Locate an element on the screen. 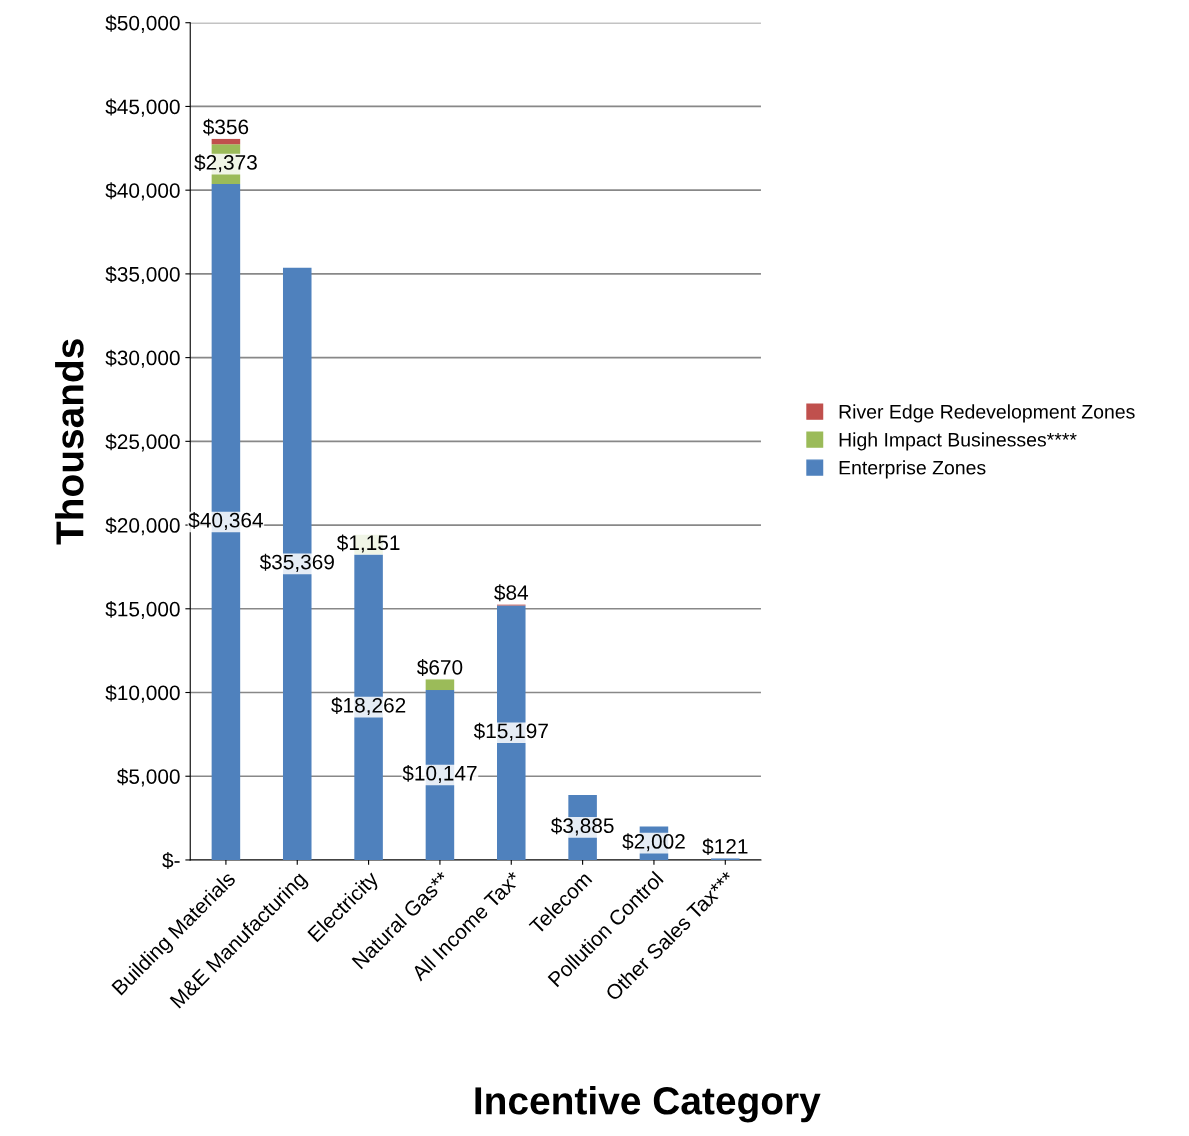 The image size is (1189, 1136). data-label: $121 is located at coordinates (725, 847).